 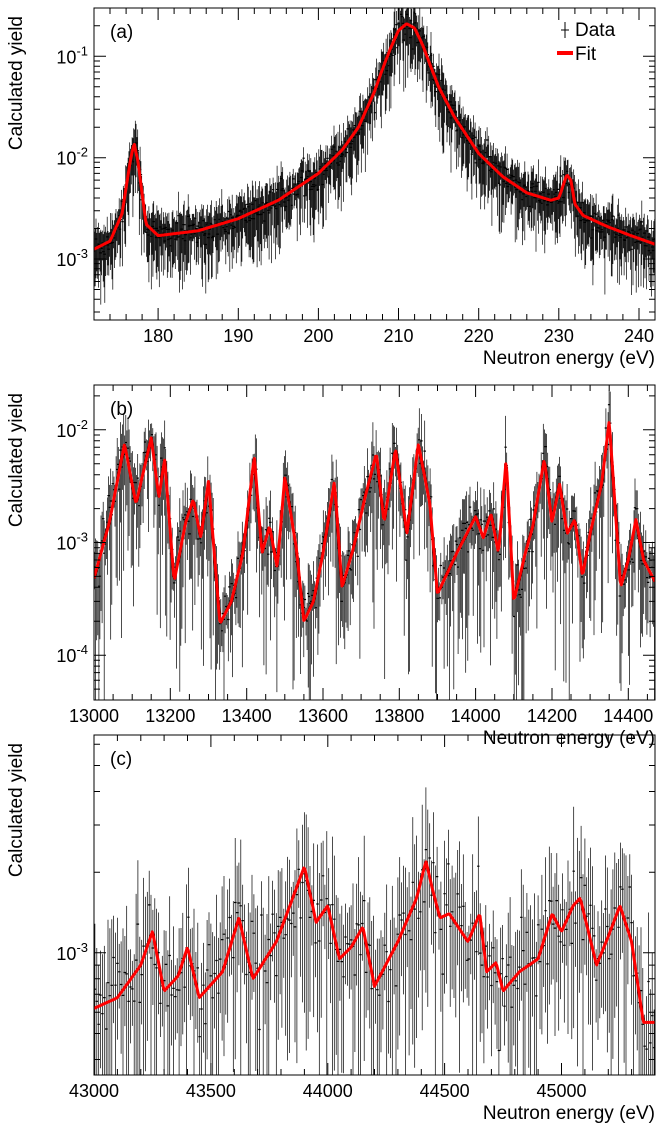 I want to click on legend-data-marker, so click(x=565, y=30).